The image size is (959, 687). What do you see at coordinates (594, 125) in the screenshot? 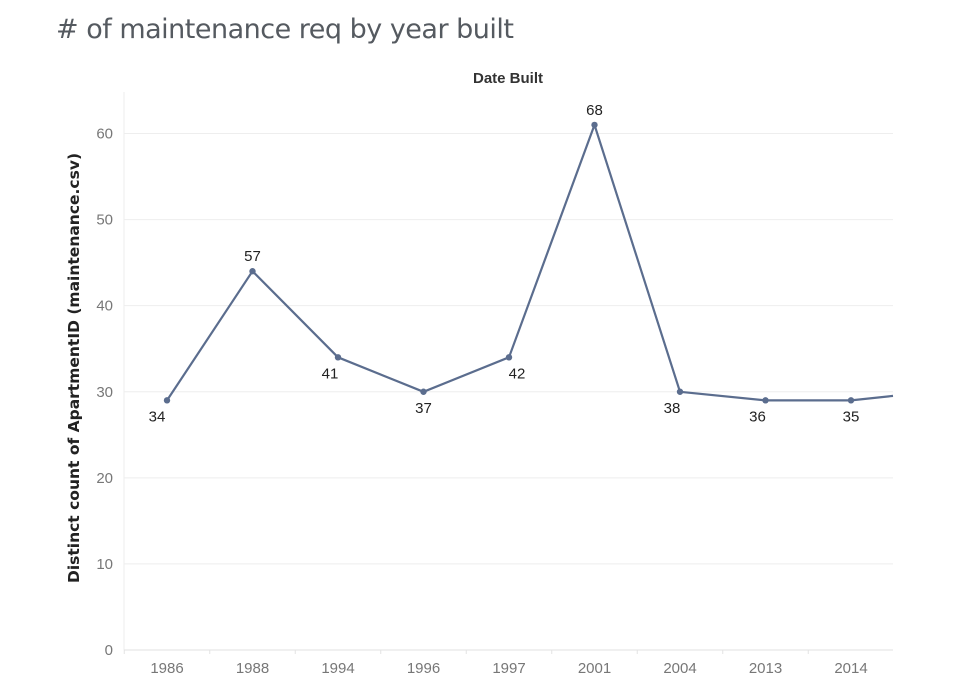
I see `data-point-2001` at bounding box center [594, 125].